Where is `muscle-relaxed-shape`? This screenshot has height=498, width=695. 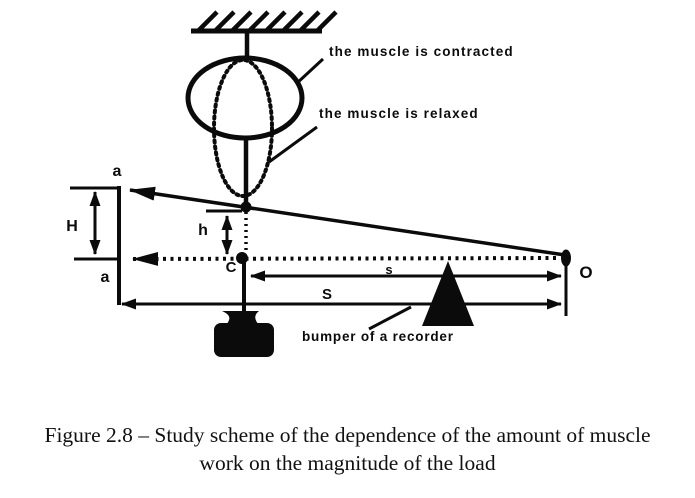 muscle-relaxed-shape is located at coordinates (243, 128).